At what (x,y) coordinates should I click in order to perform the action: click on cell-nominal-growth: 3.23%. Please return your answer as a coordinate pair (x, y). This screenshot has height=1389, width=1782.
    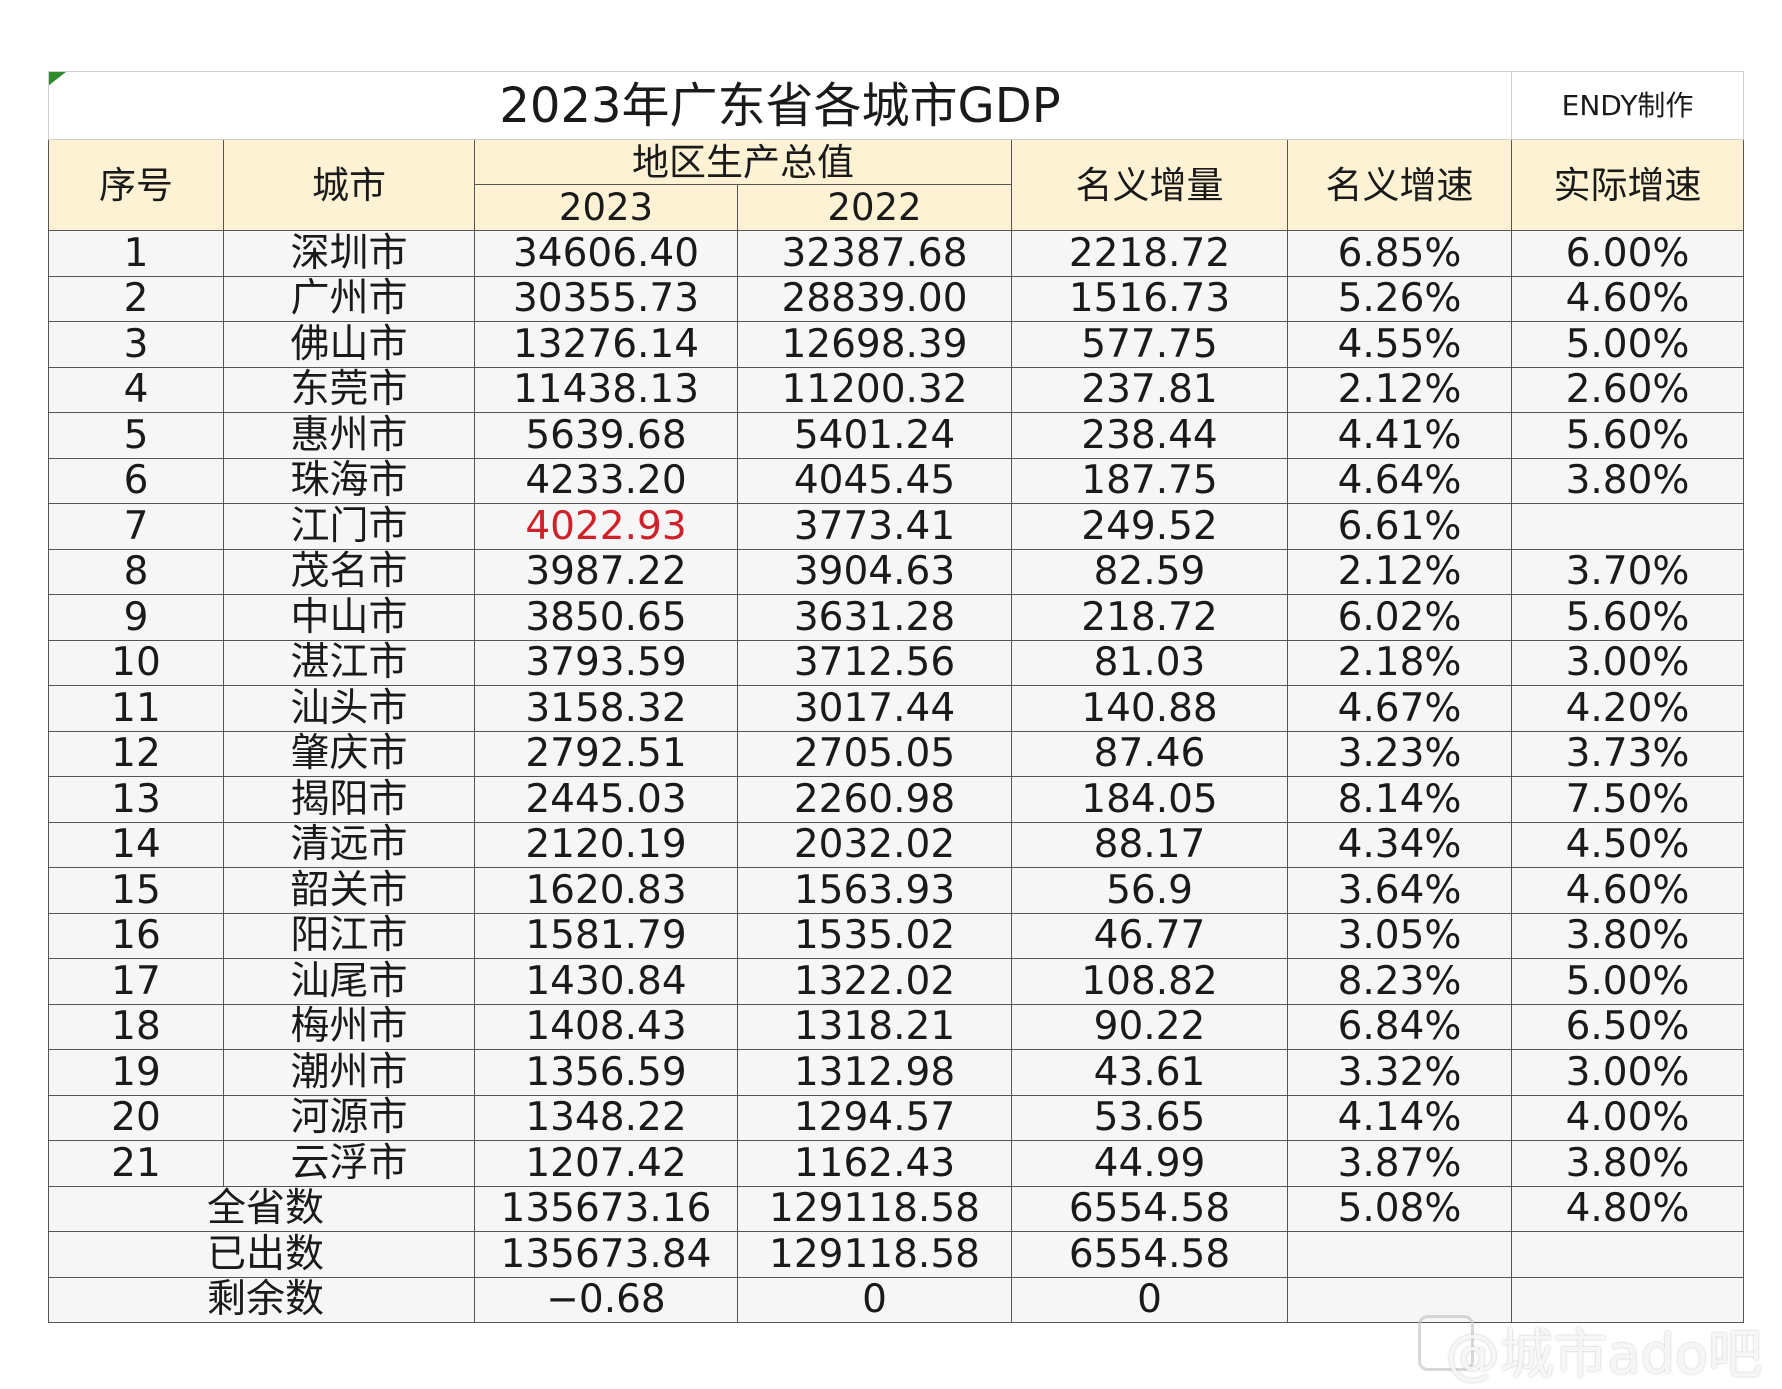
    Looking at the image, I should click on (1399, 753).